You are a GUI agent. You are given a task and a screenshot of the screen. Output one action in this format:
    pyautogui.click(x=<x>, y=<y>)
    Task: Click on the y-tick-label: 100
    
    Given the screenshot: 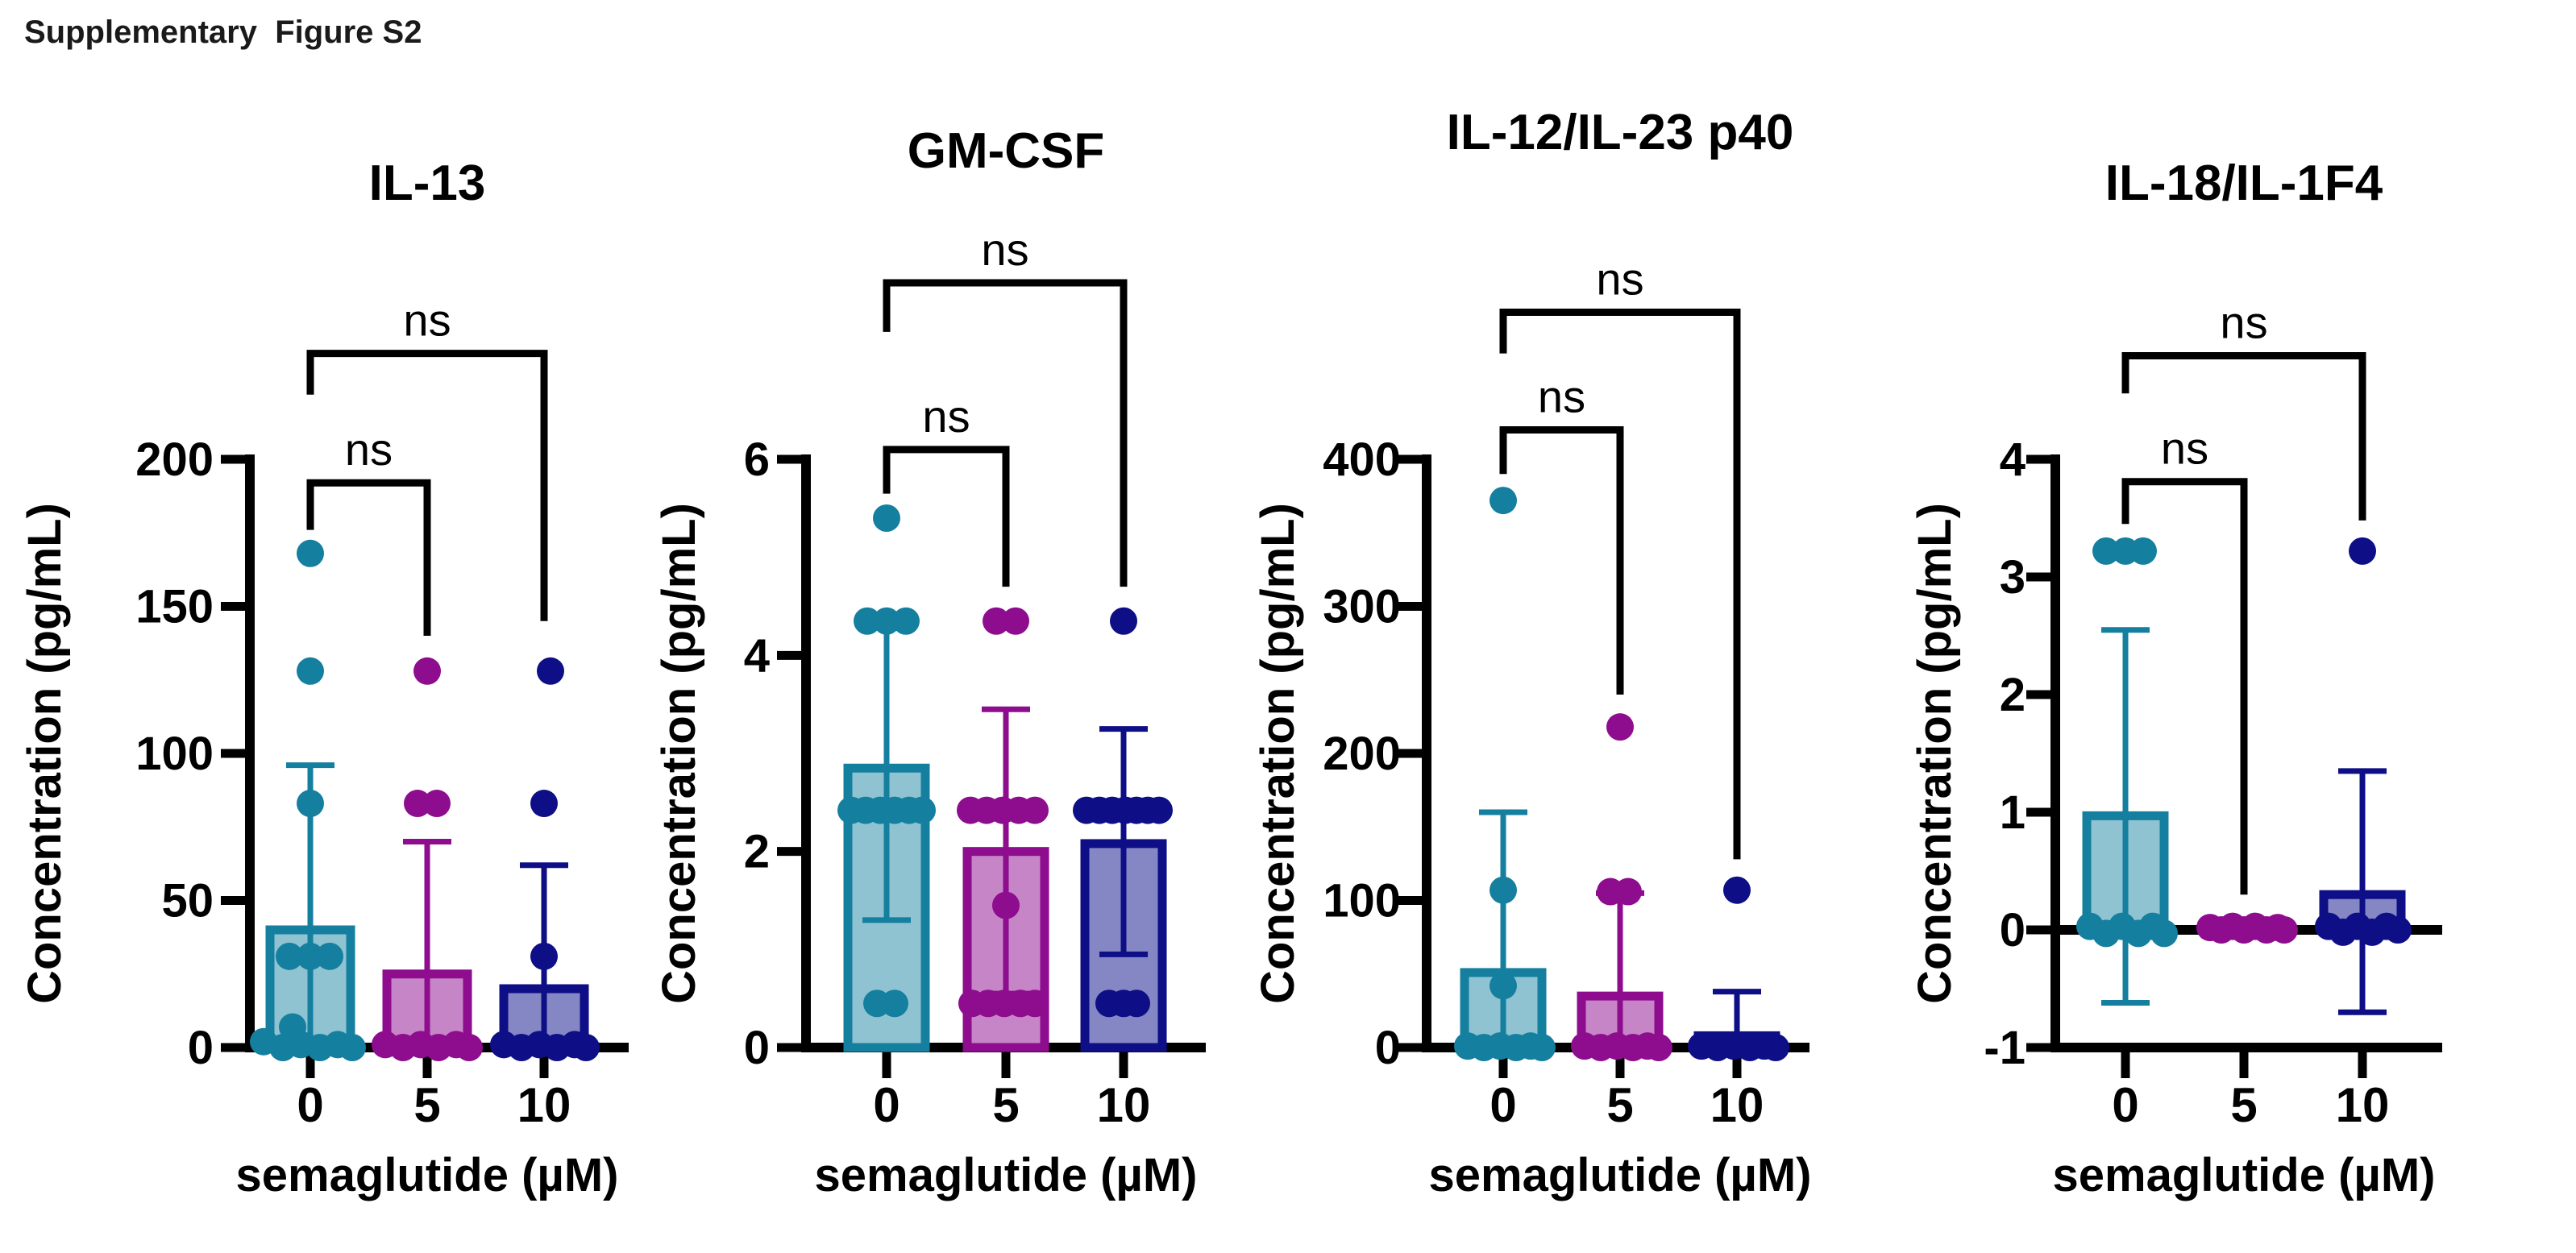 What is the action you would take?
    pyautogui.click(x=174, y=754)
    